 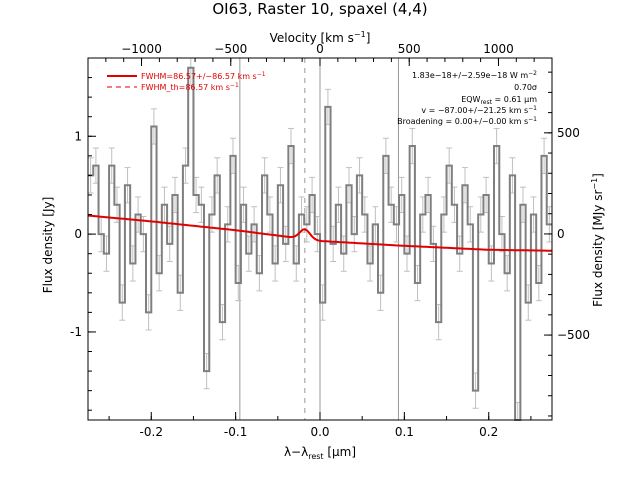 I want to click on annotation-eqw-text2: = 0.61 μm, so click(x=514, y=99).